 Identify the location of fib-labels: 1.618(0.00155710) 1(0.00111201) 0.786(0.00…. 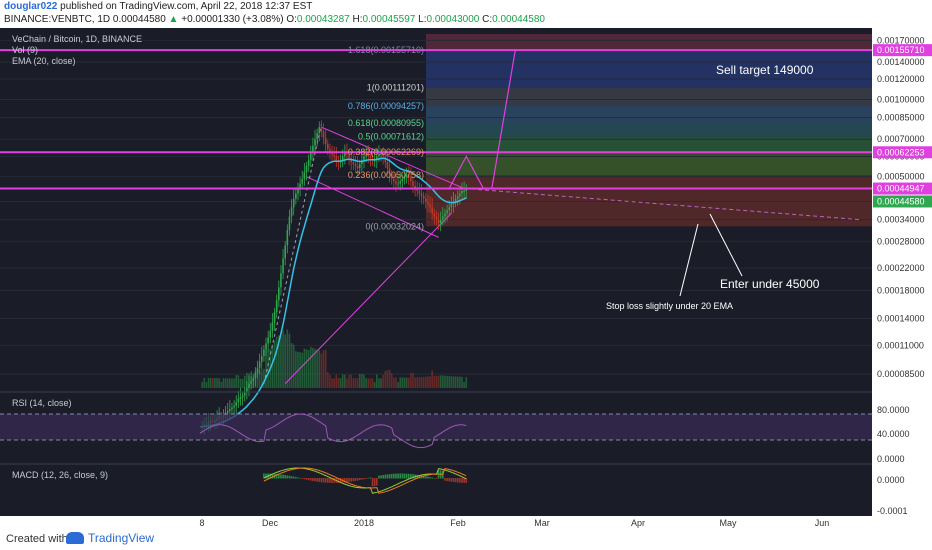
(386, 138).